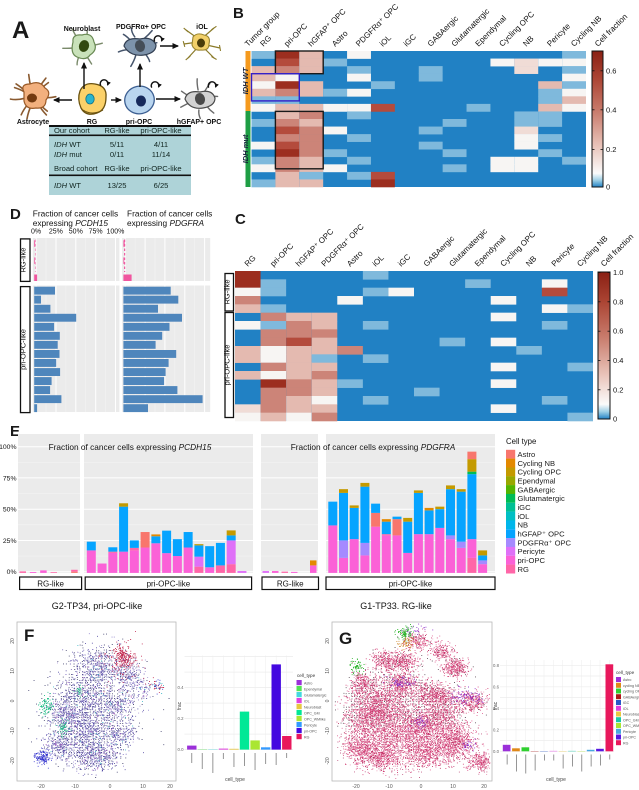  I want to click on svg-text: 5/11, so click(117, 144).